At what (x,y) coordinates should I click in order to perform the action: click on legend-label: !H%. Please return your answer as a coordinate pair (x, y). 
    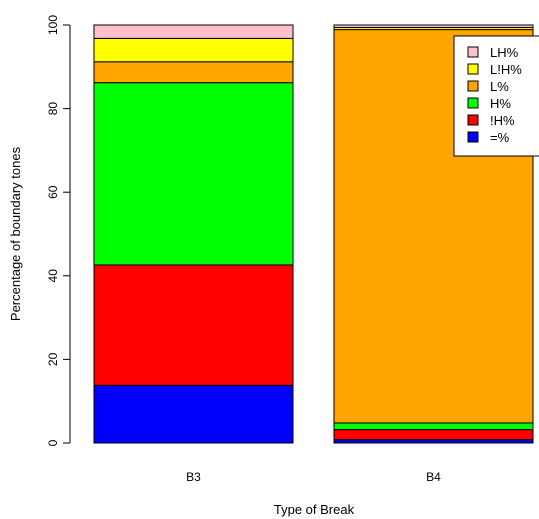
    Looking at the image, I should click on (502, 120).